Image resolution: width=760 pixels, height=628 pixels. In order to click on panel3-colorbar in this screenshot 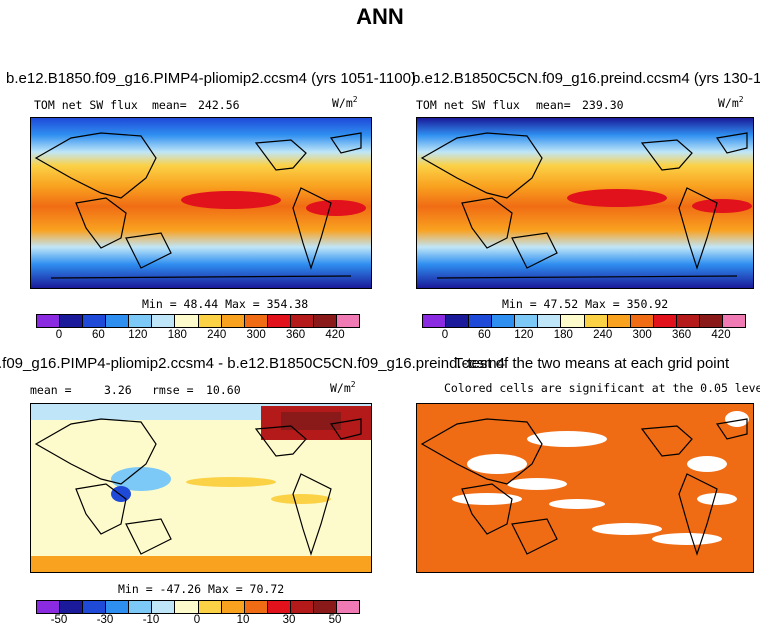, I will do `click(198, 607)`.